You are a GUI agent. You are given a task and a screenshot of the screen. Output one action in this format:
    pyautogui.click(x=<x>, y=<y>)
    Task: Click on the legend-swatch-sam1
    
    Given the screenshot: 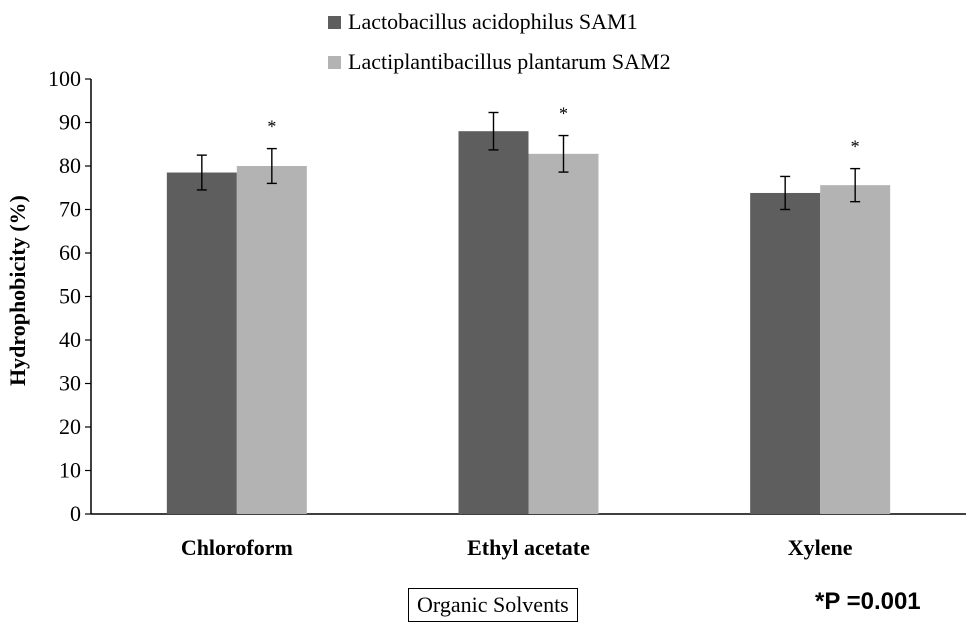 What is the action you would take?
    pyautogui.click(x=334, y=22)
    